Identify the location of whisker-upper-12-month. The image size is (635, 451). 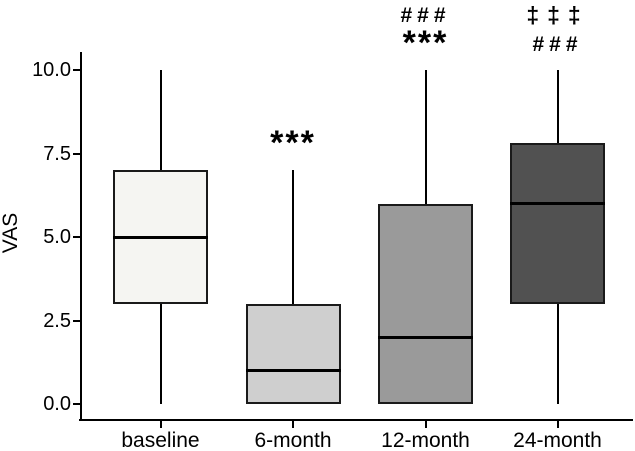
(425, 137).